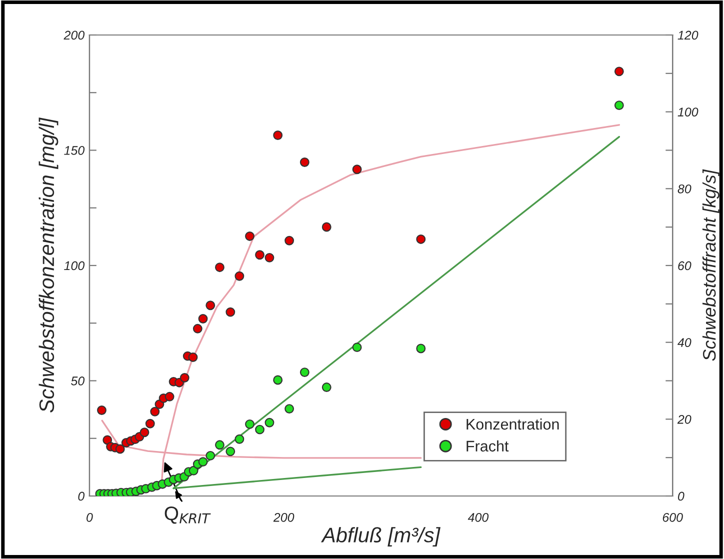 This screenshot has height=559, width=724. Describe the element at coordinates (684, 419) in the screenshot. I see `y2-tick-label: 20` at that location.